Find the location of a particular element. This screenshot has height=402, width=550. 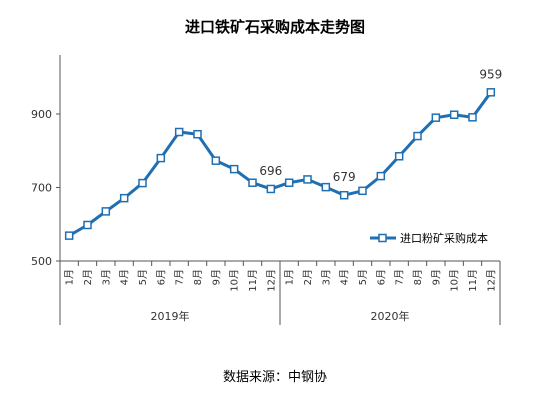

chart-title: 进口铁矿石采购成本走势图 is located at coordinates (275, 27).